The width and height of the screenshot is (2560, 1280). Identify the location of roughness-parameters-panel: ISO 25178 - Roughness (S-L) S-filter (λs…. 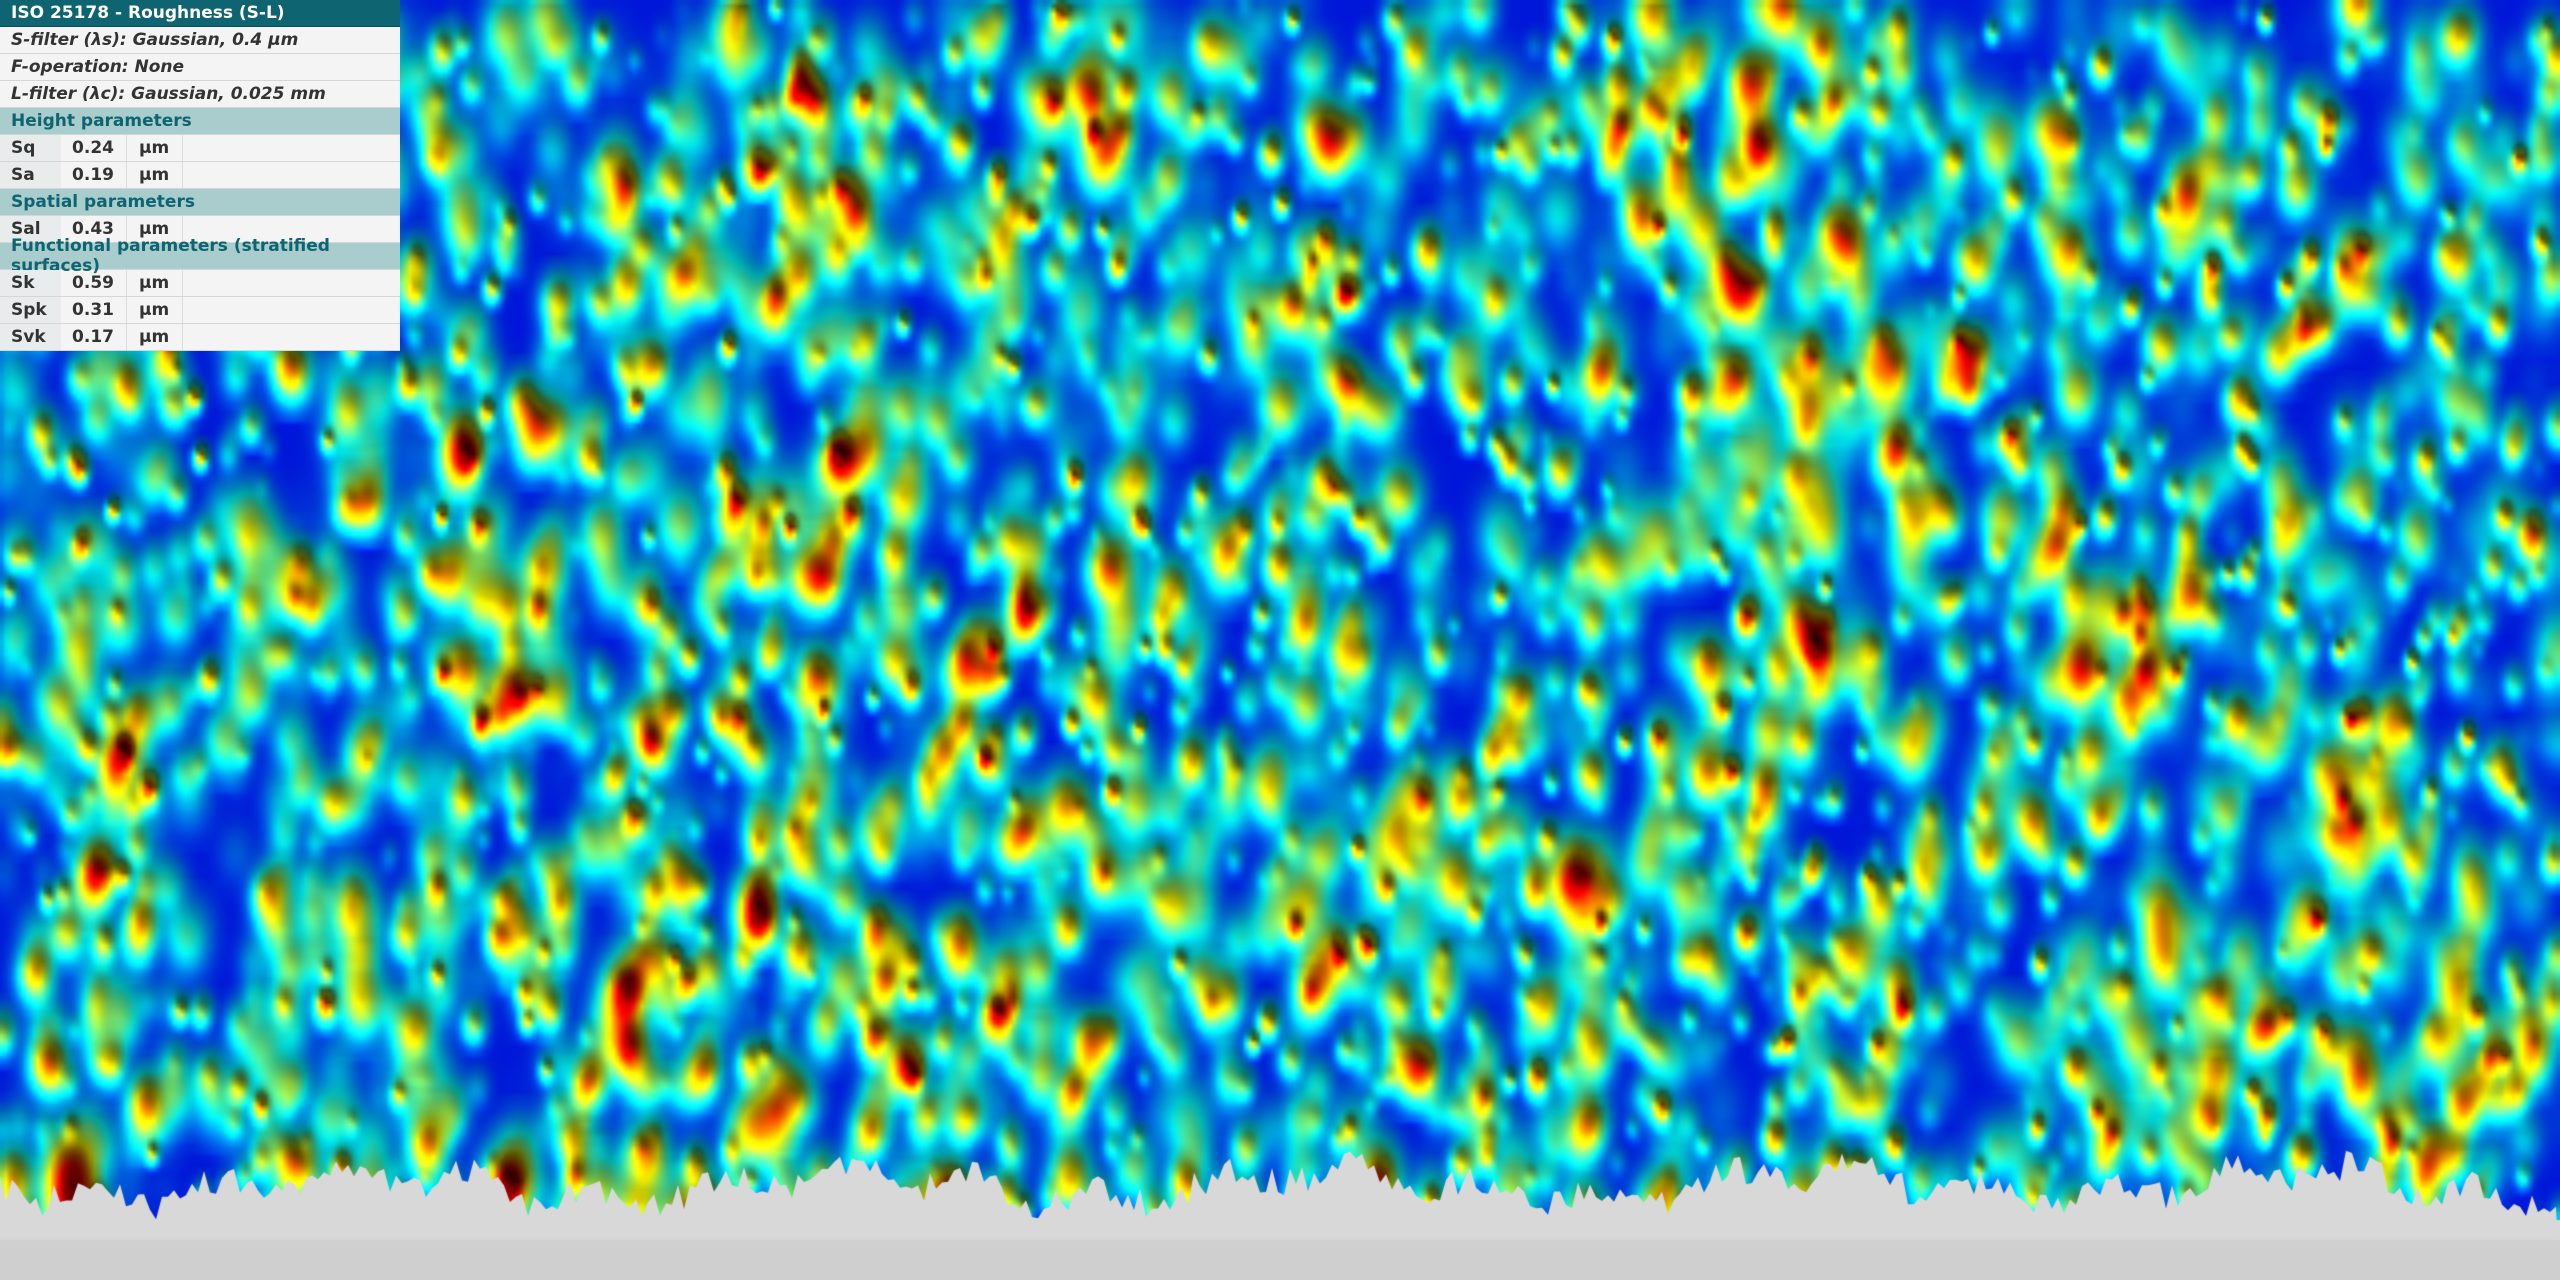
(200, 175).